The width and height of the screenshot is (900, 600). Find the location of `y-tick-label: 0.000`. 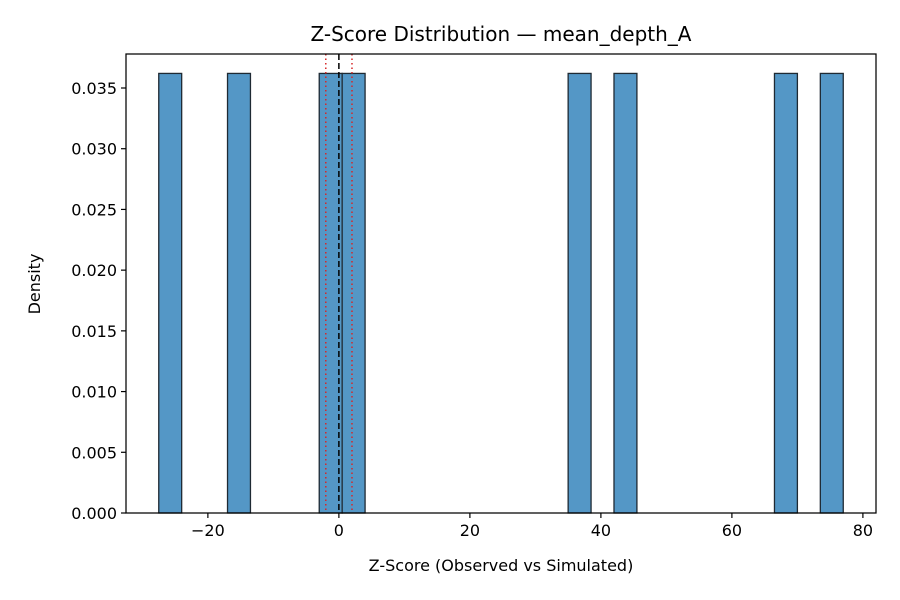

y-tick-label: 0.000 is located at coordinates (94, 513).